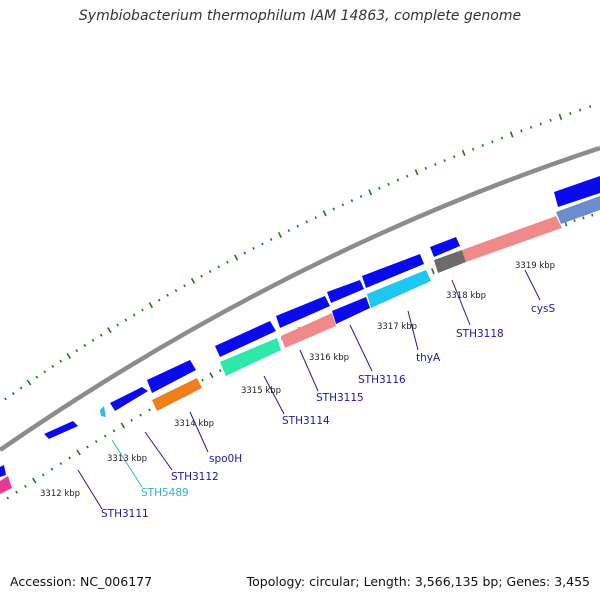 Image resolution: width=600 pixels, height=600 pixels. I want to click on scale-label: 3316 kbp, so click(329, 358).